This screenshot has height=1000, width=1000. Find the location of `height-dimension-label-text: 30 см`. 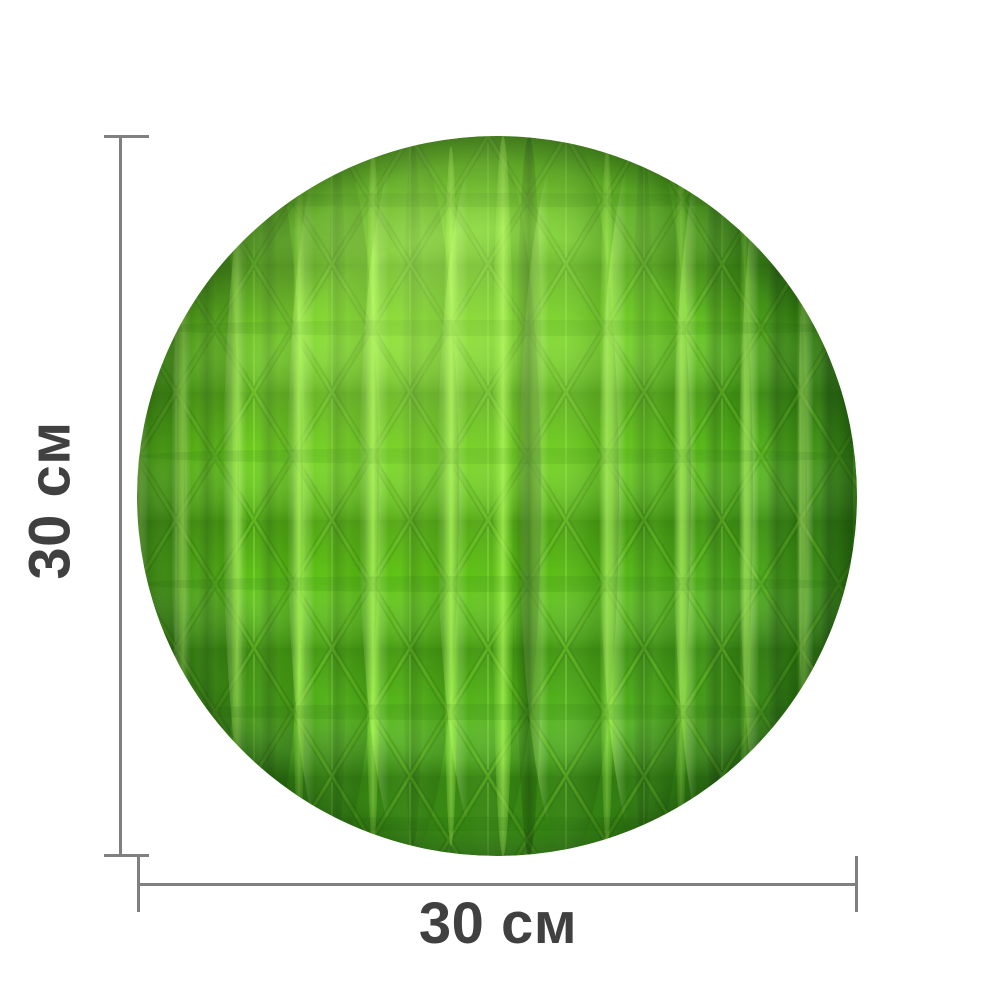

height-dimension-label-text: 30 см is located at coordinates (50, 500).